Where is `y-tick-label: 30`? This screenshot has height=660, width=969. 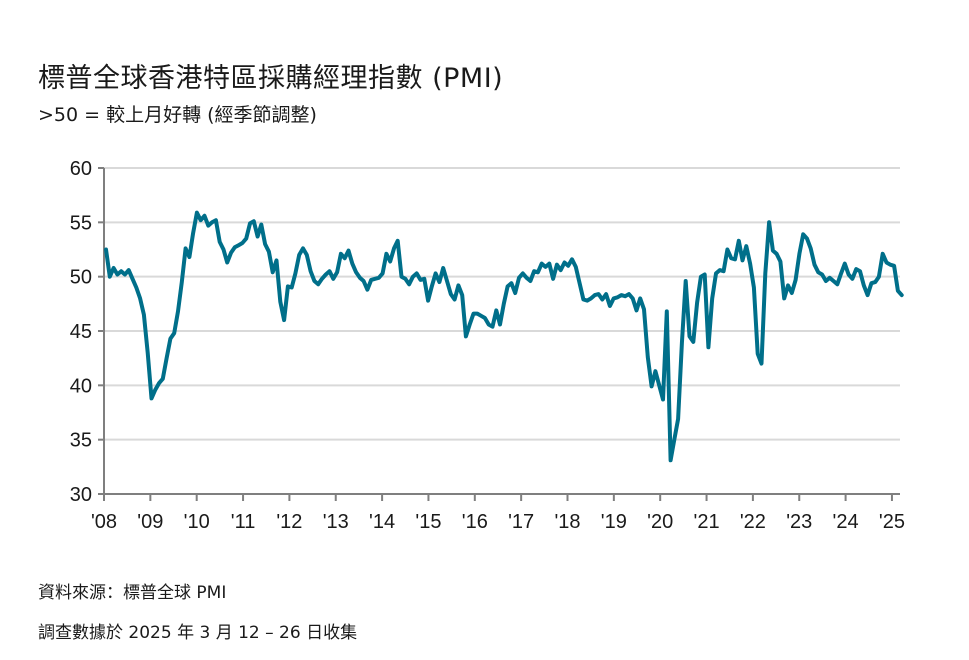 y-tick-label: 30 is located at coordinates (81, 495).